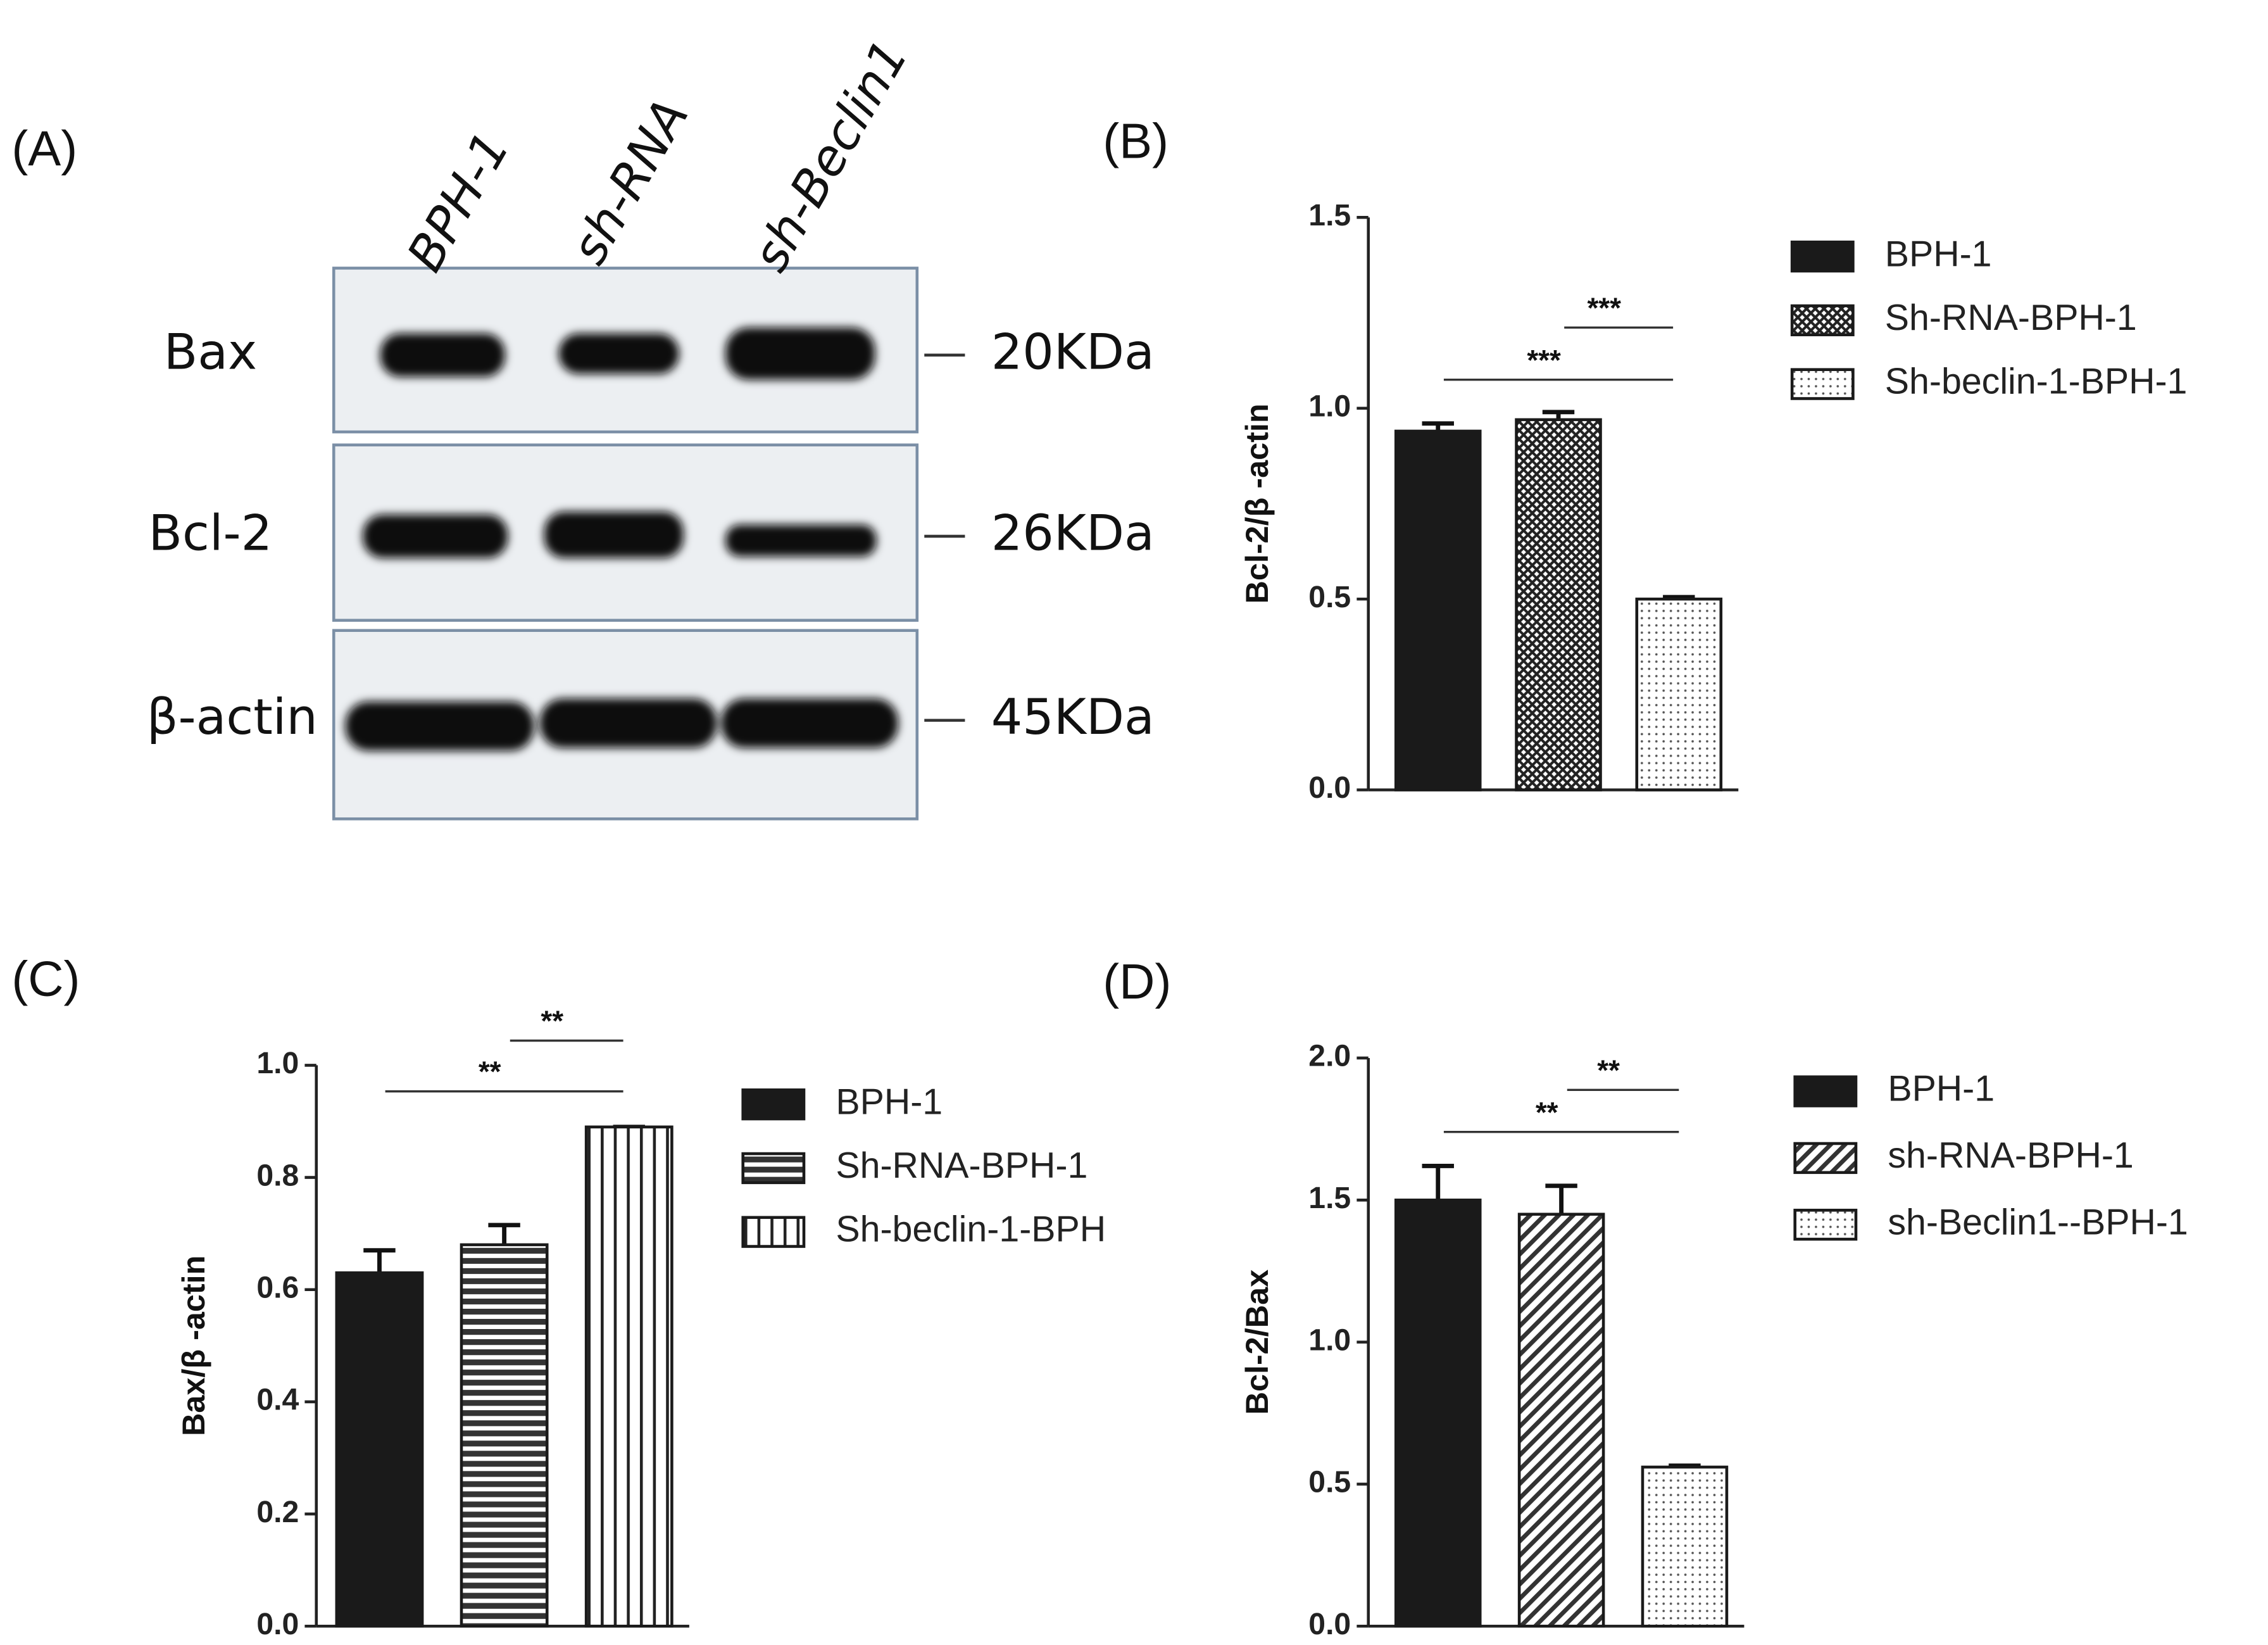 The height and width of the screenshot is (1645, 2268). I want to click on panel-label: (B), so click(1135, 141).